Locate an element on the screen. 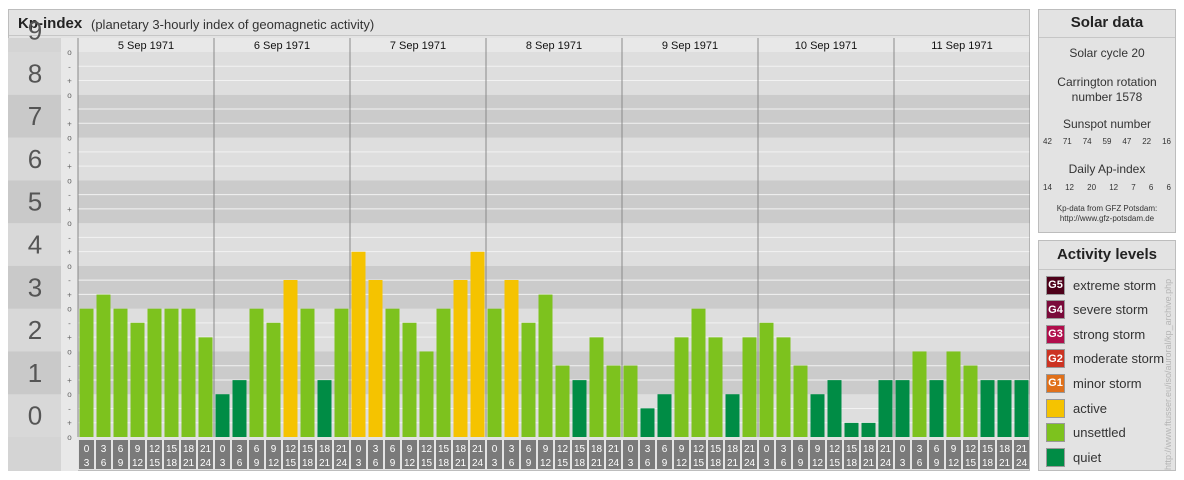 The image size is (1184, 480). source-line1: Kp-data from GFZ Potsdam: is located at coordinates (1107, 208).